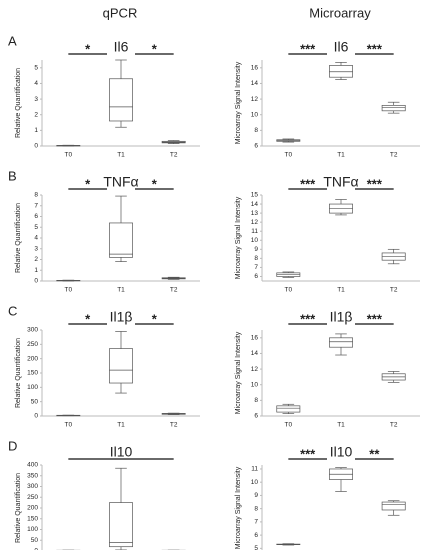 This screenshot has height=550, width=435. I want to click on panel-letter: B, so click(12, 175).